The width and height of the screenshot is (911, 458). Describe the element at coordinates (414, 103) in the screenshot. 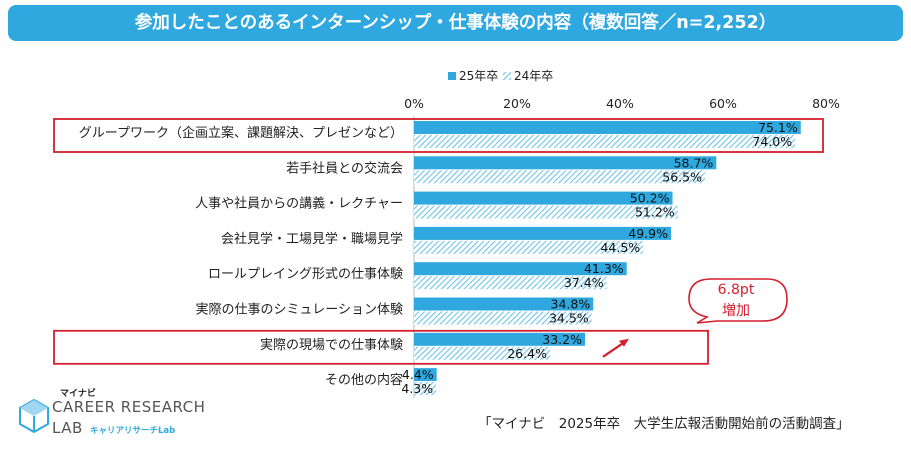

I see `x-tick-label: 0%` at that location.